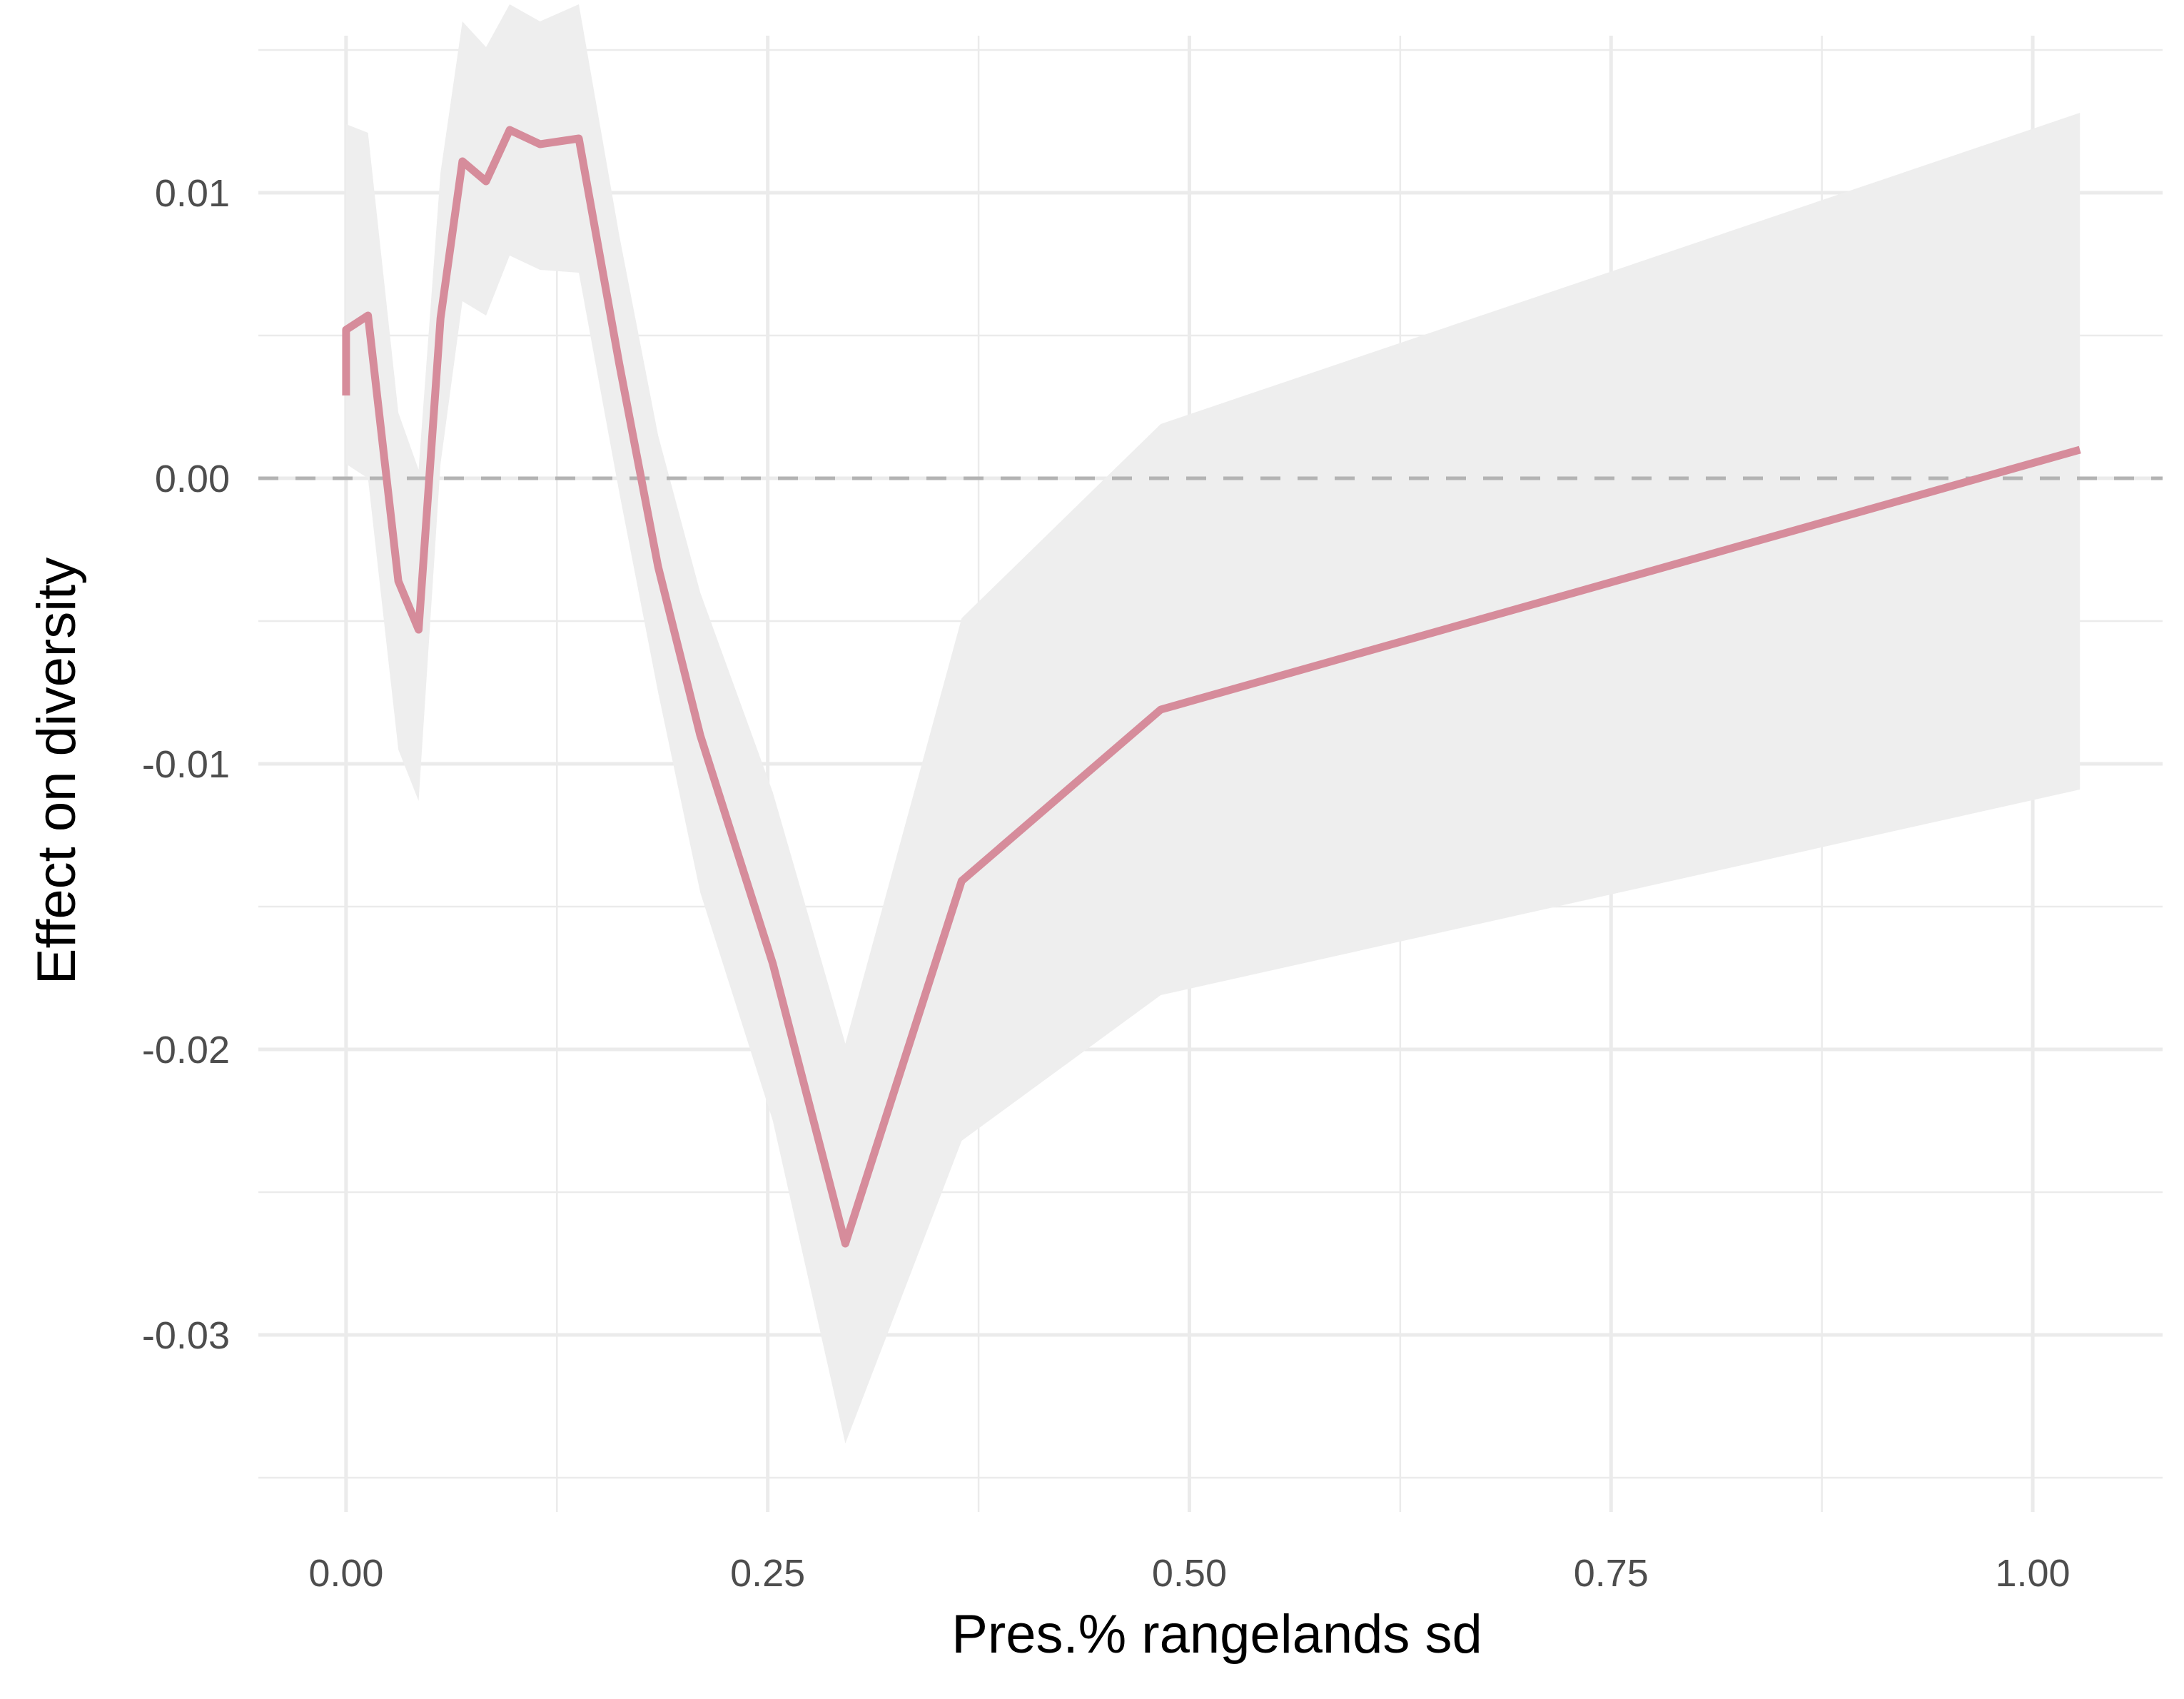  What do you see at coordinates (767, 1574) in the screenshot?
I see `x-tick-label: 0.25` at bounding box center [767, 1574].